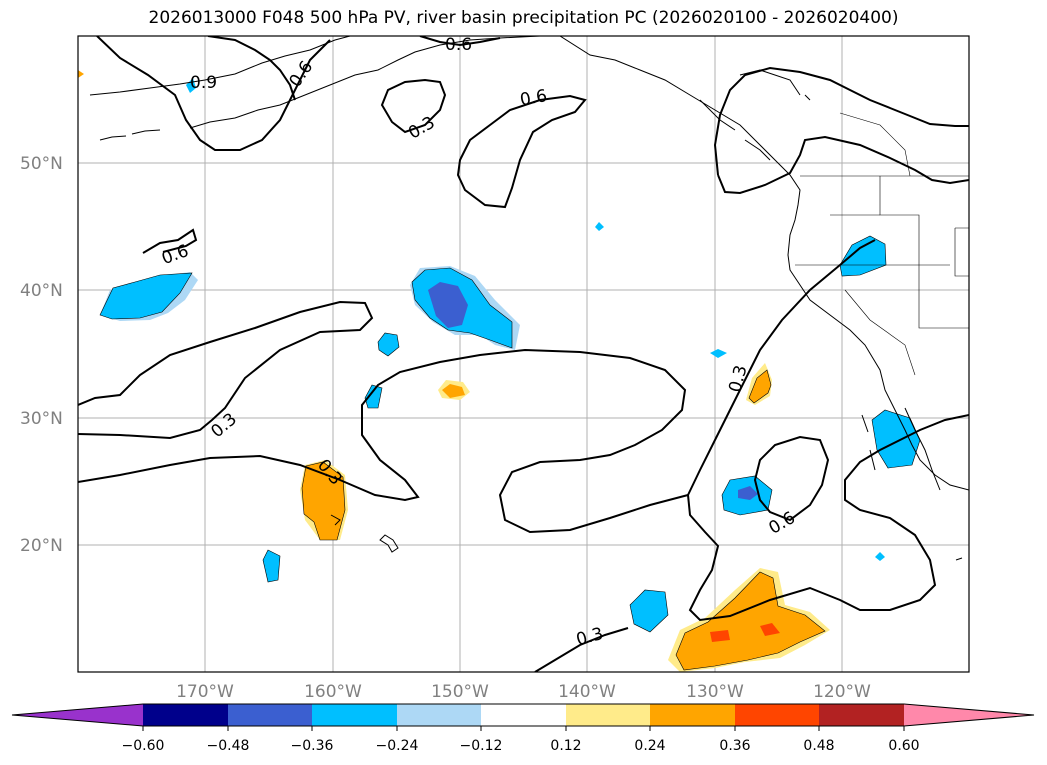 The height and width of the screenshot is (765, 1047). What do you see at coordinates (481, 746) in the screenshot?
I see `colorbar-tick-label: −0.12` at bounding box center [481, 746].